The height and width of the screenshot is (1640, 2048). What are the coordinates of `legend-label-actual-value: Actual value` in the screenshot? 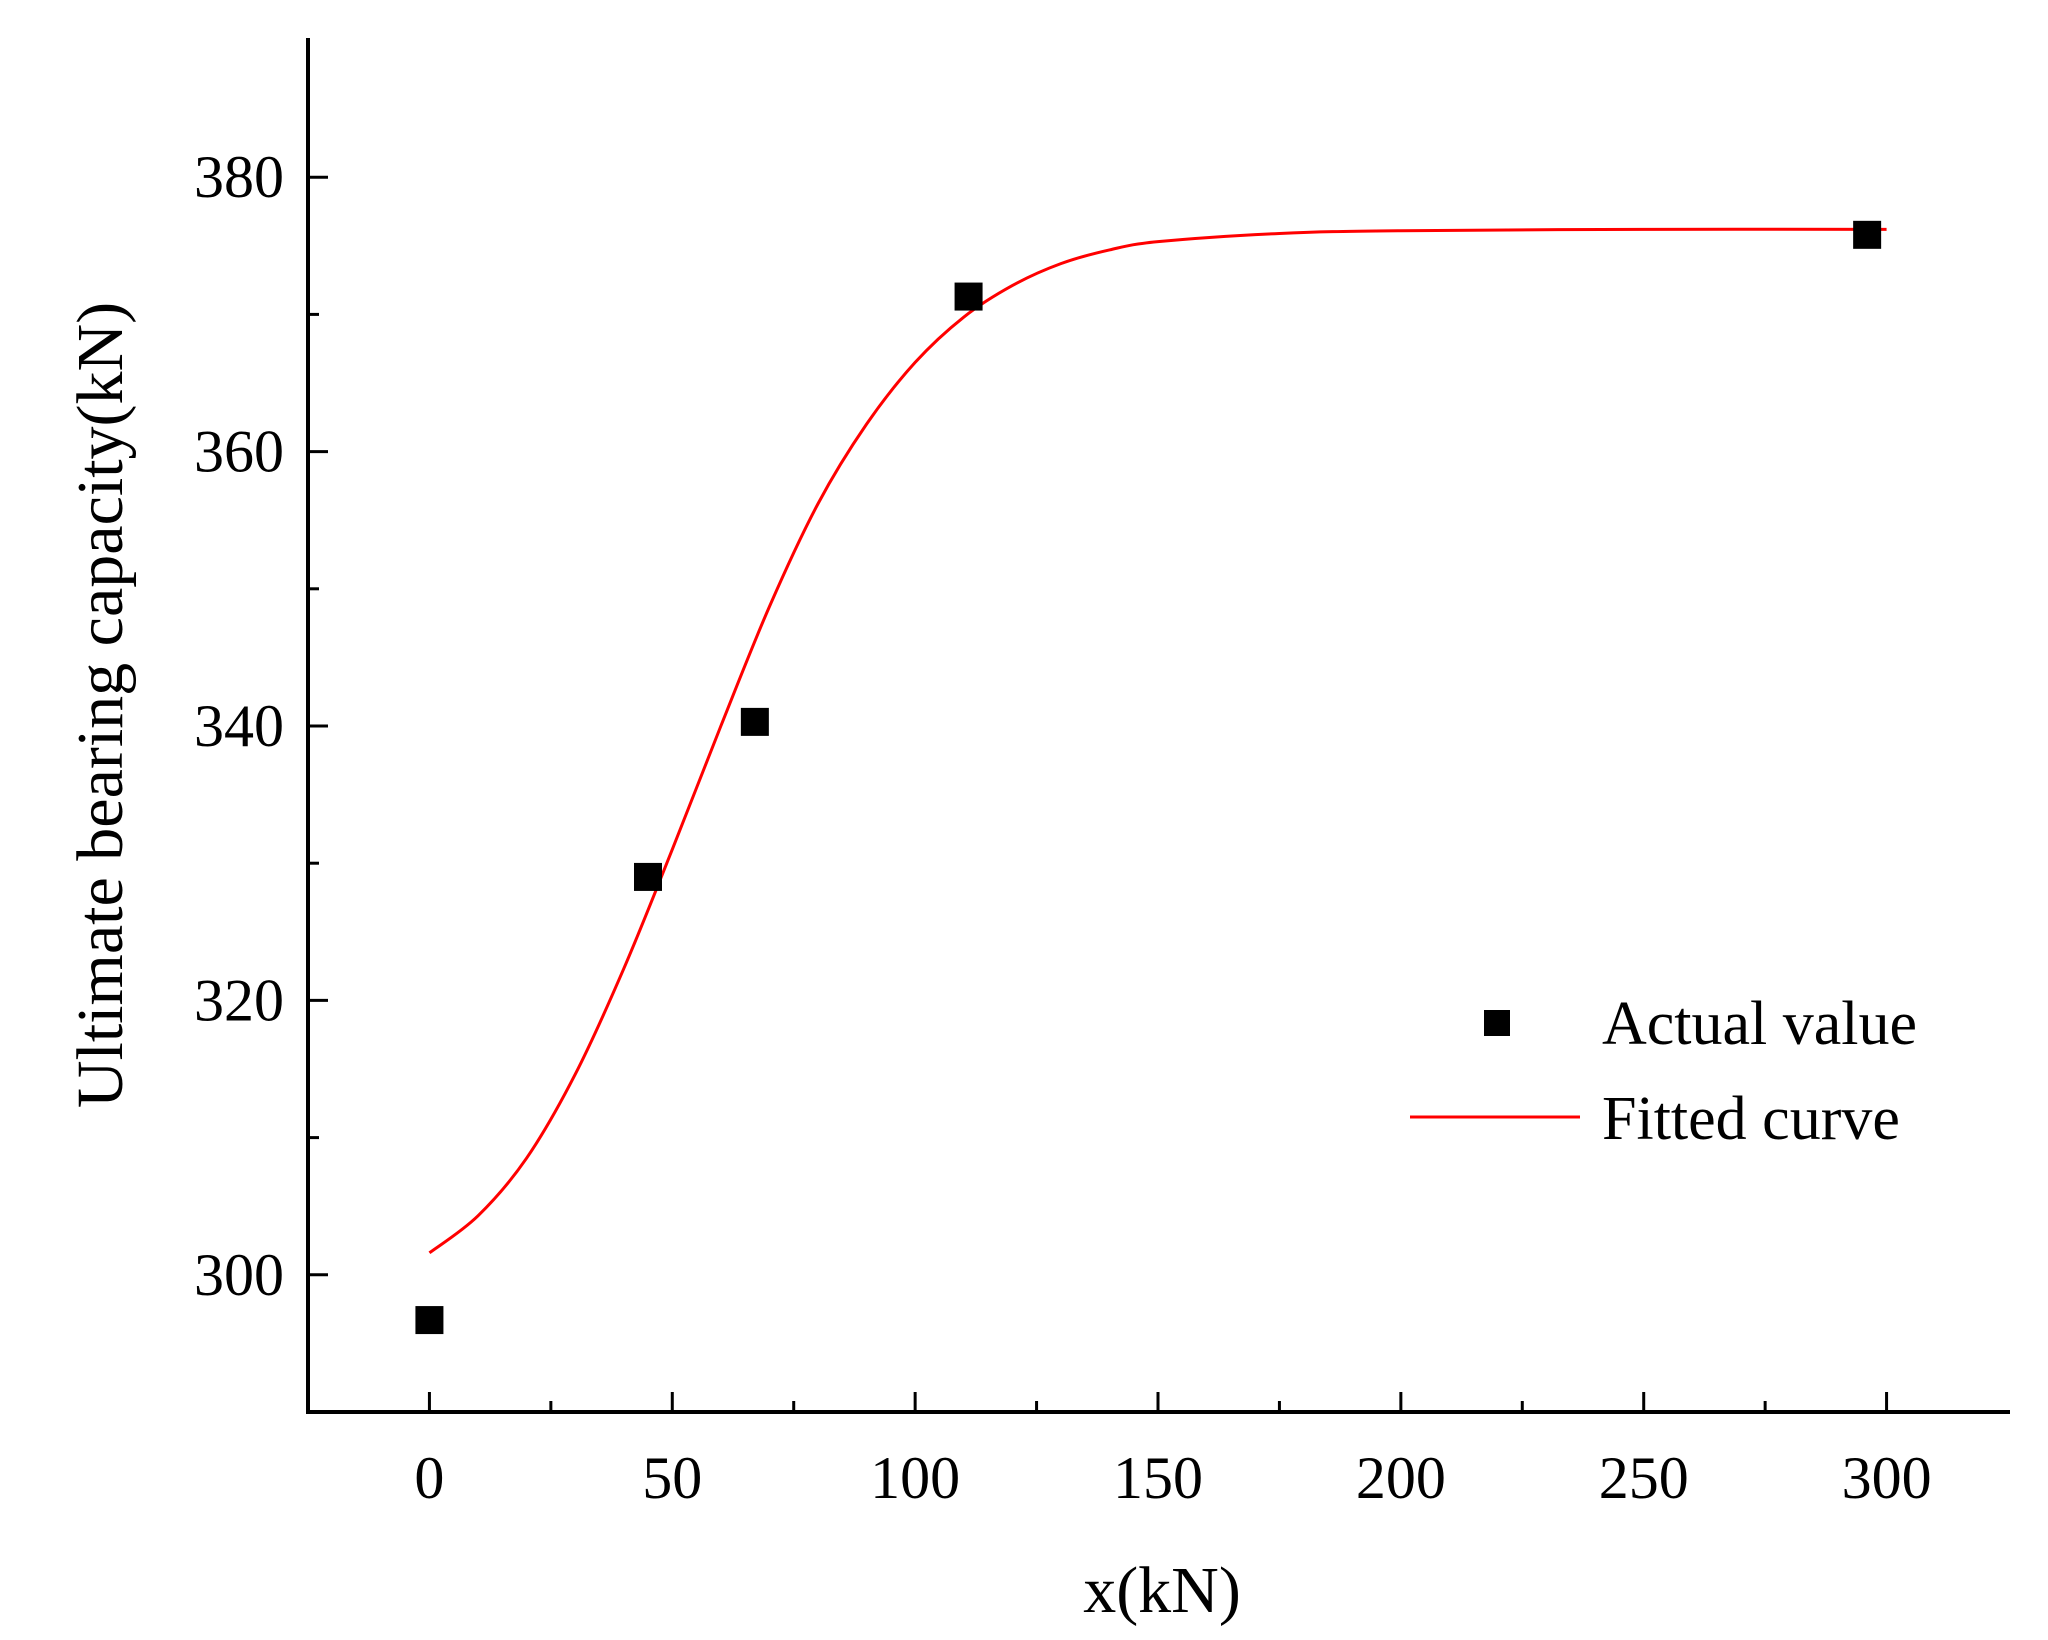 It's located at (1759, 1024).